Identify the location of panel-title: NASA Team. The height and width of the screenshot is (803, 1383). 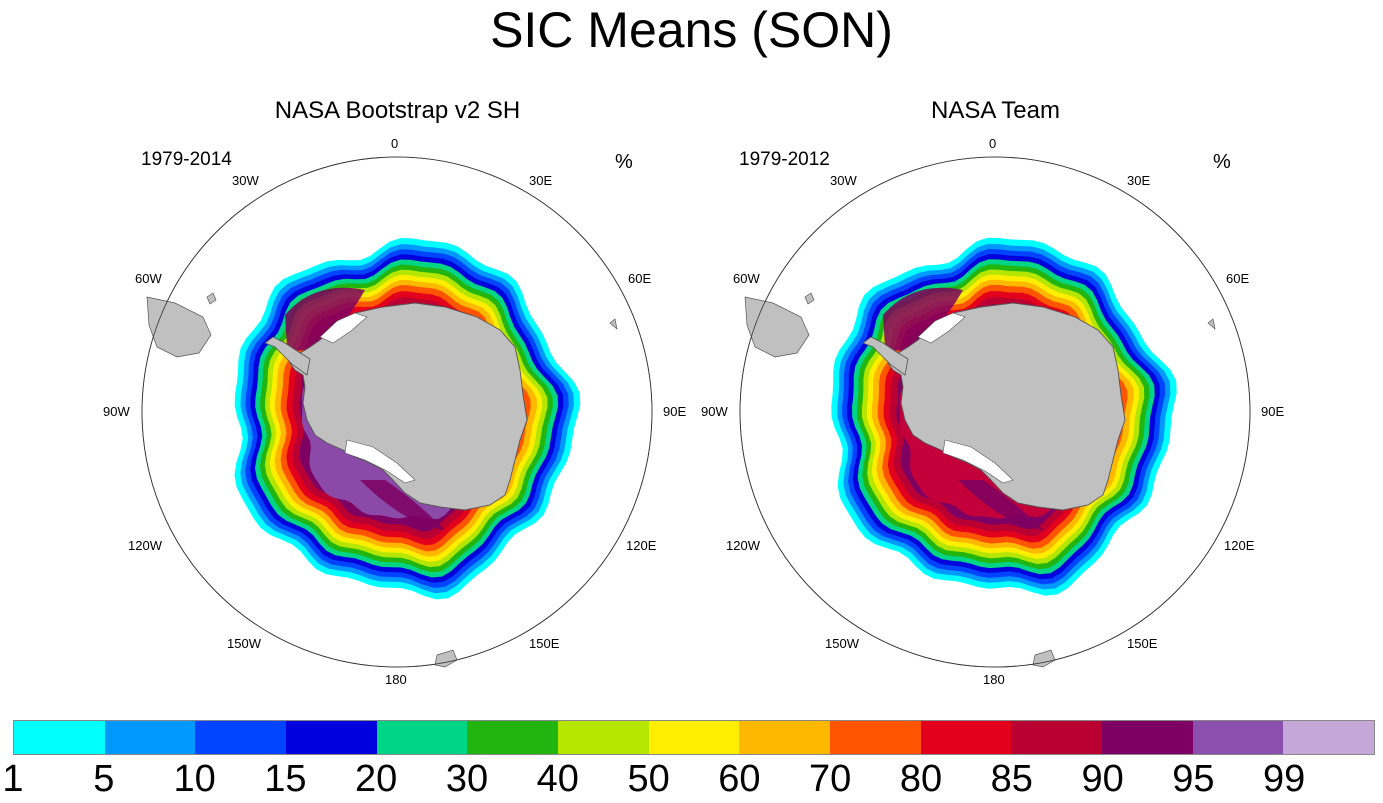
(995, 110).